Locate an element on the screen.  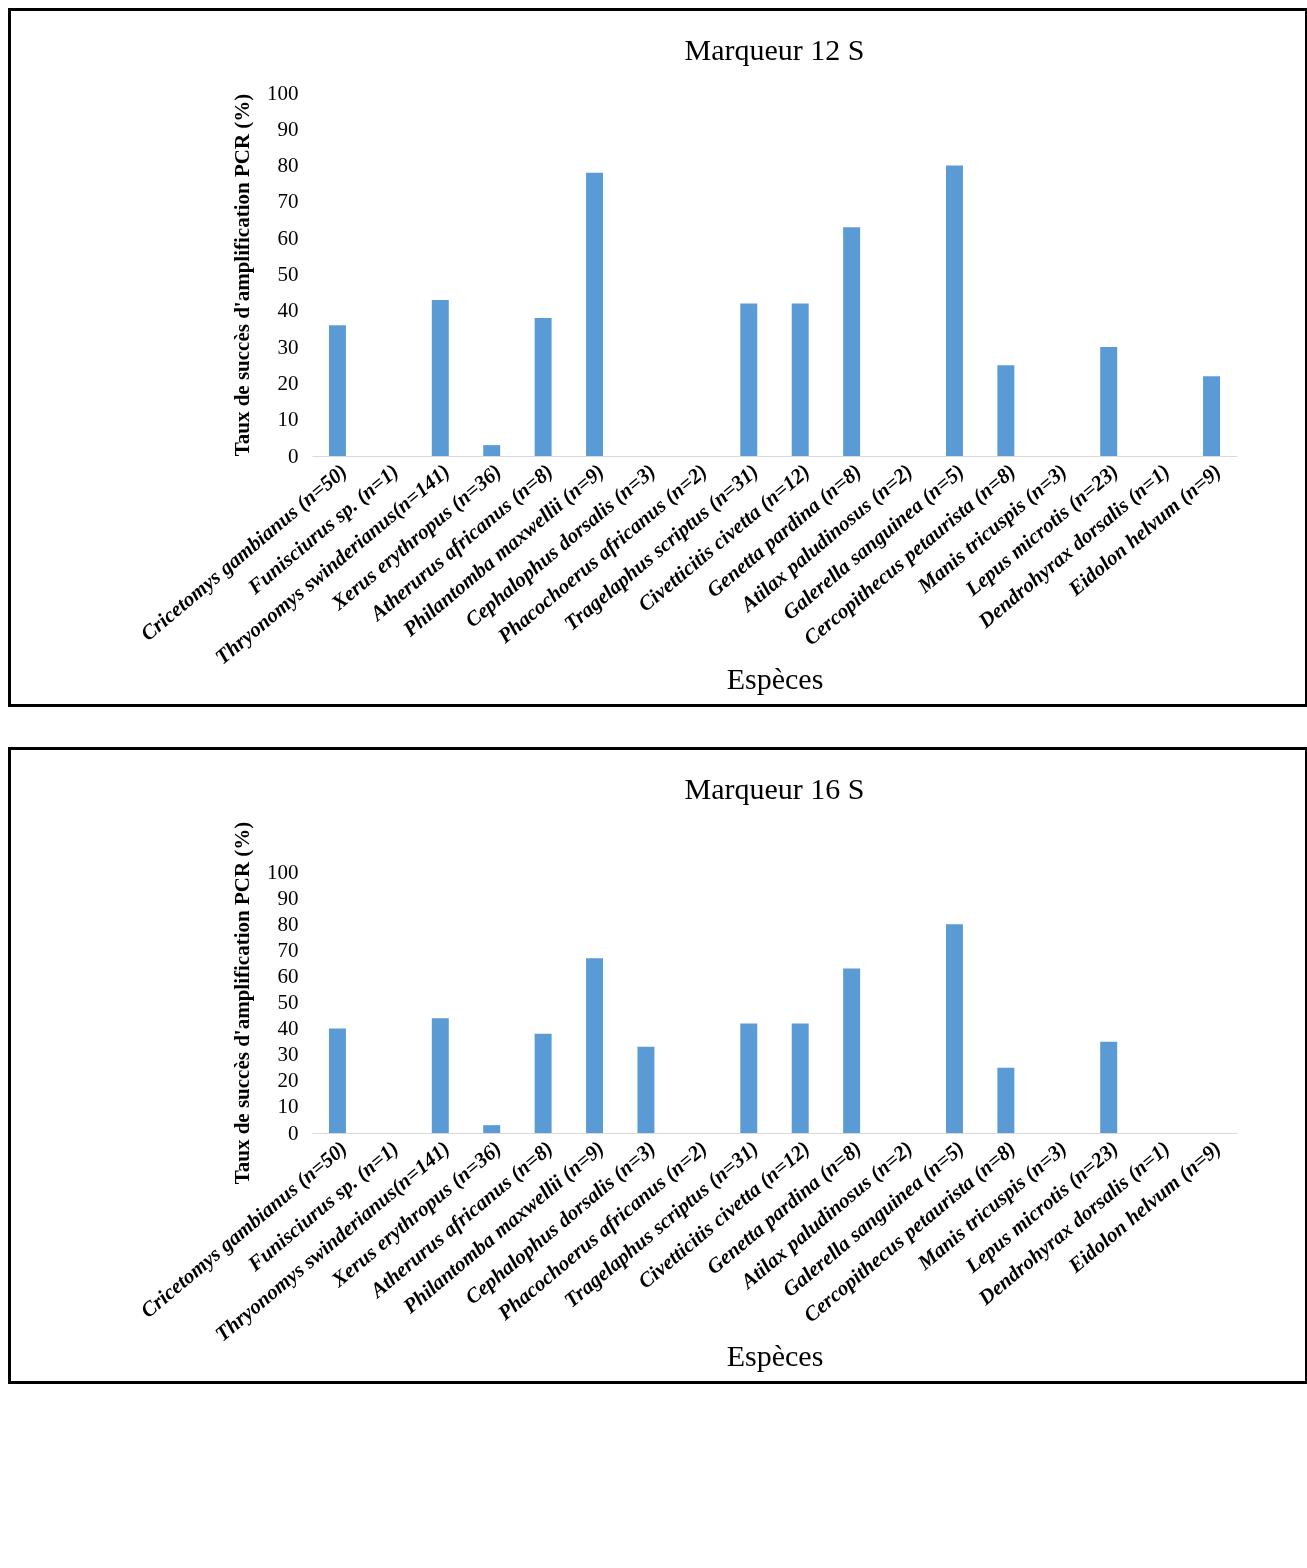
chart-title: Marqueur 16 S is located at coordinates (774, 789).